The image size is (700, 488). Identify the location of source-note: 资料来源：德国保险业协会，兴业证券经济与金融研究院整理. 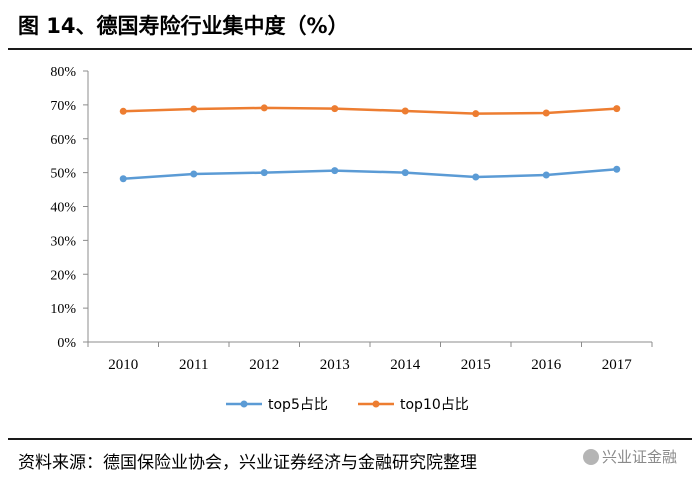
(247, 463).